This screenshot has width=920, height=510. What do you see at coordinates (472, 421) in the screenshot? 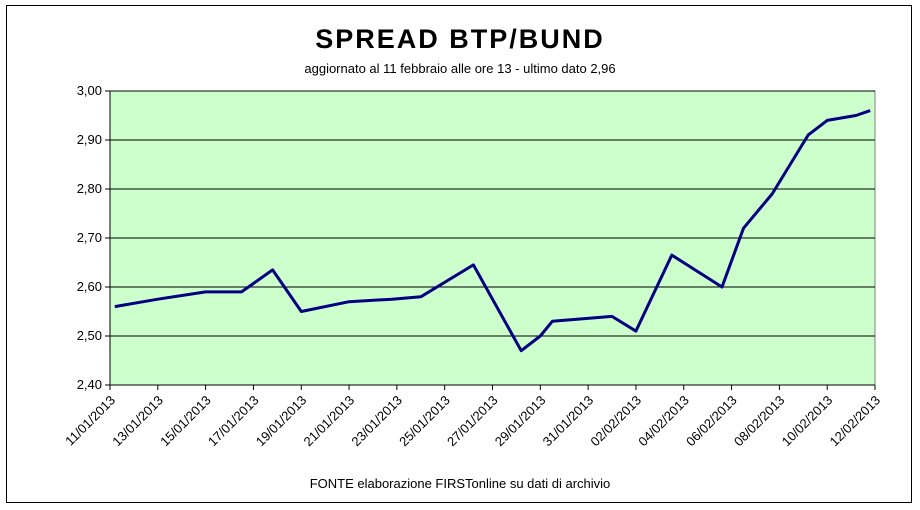
I see `x-tick-label: 27/01/2013` at bounding box center [472, 421].